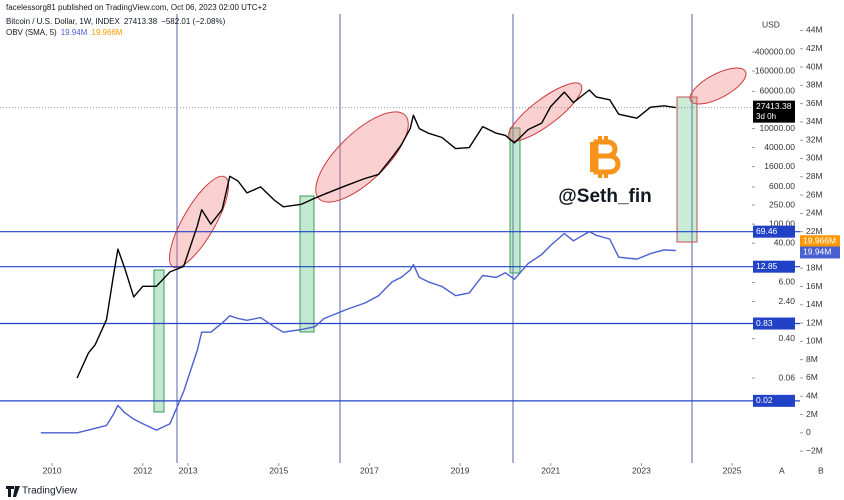 The height and width of the screenshot is (500, 844). Describe the element at coordinates (550, 470) in the screenshot. I see `x-tick-label: 2021` at that location.